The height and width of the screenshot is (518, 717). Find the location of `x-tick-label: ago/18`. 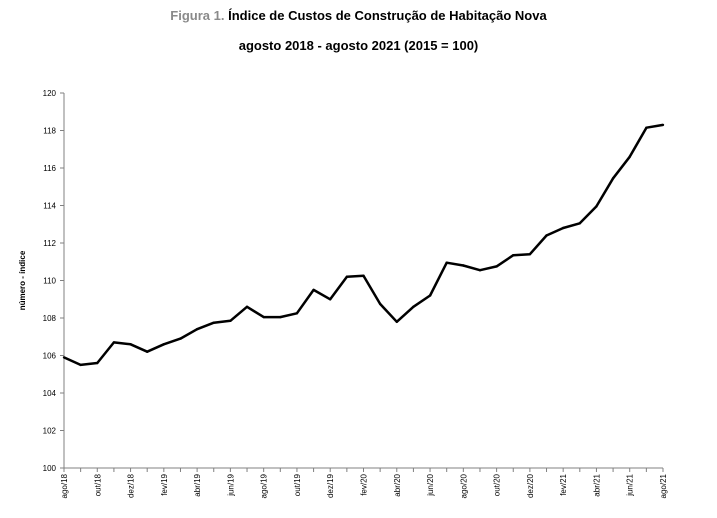

x-tick-label: ago/18 is located at coordinates (64, 485).